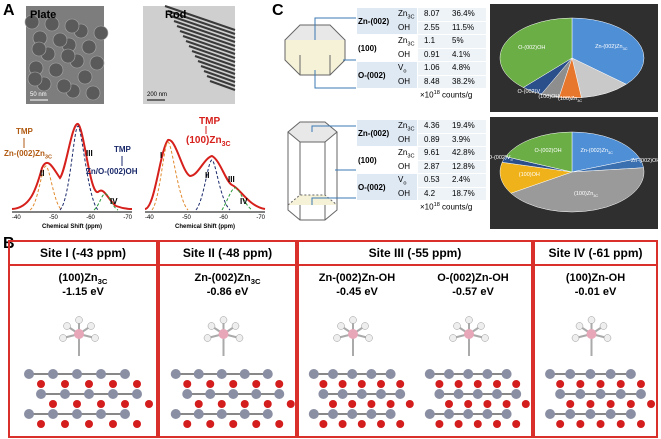 This screenshot has width=661, height=439. I want to click on facet-label: (100), so click(367, 160).